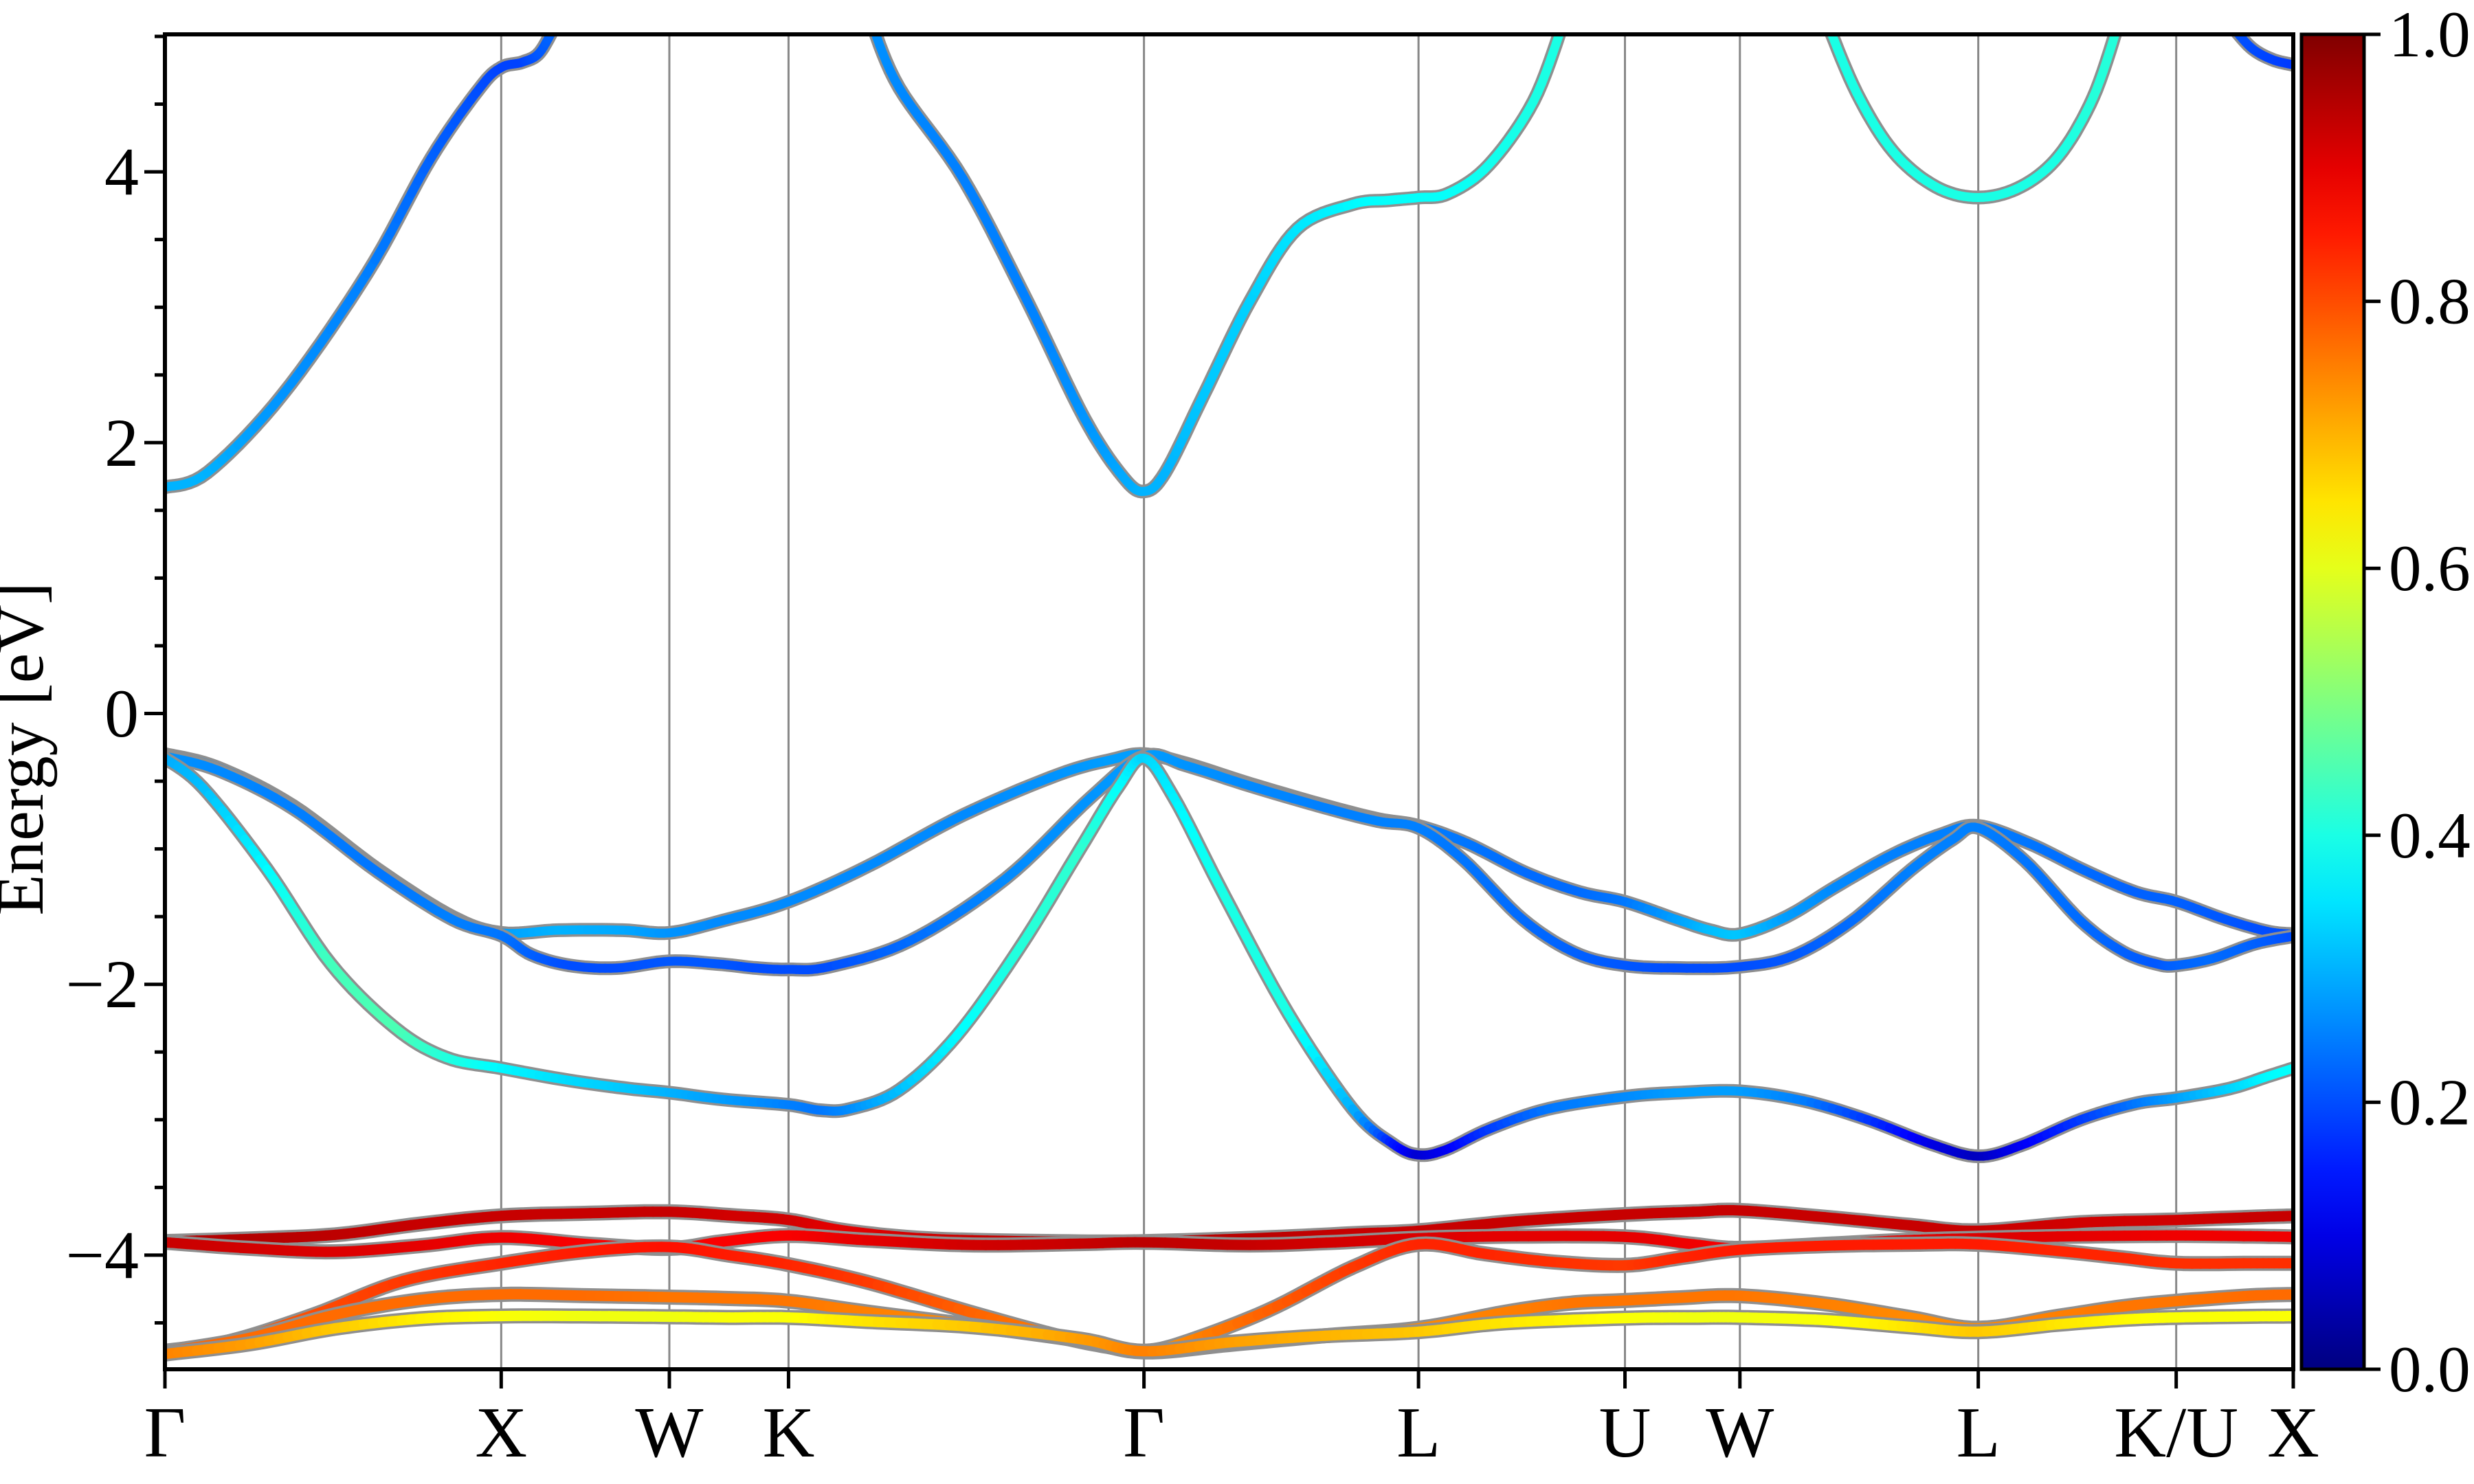  What do you see at coordinates (102, 714) in the screenshot?
I see `y-axis-tick-labels: −4 −2 0 2 4` at bounding box center [102, 714].